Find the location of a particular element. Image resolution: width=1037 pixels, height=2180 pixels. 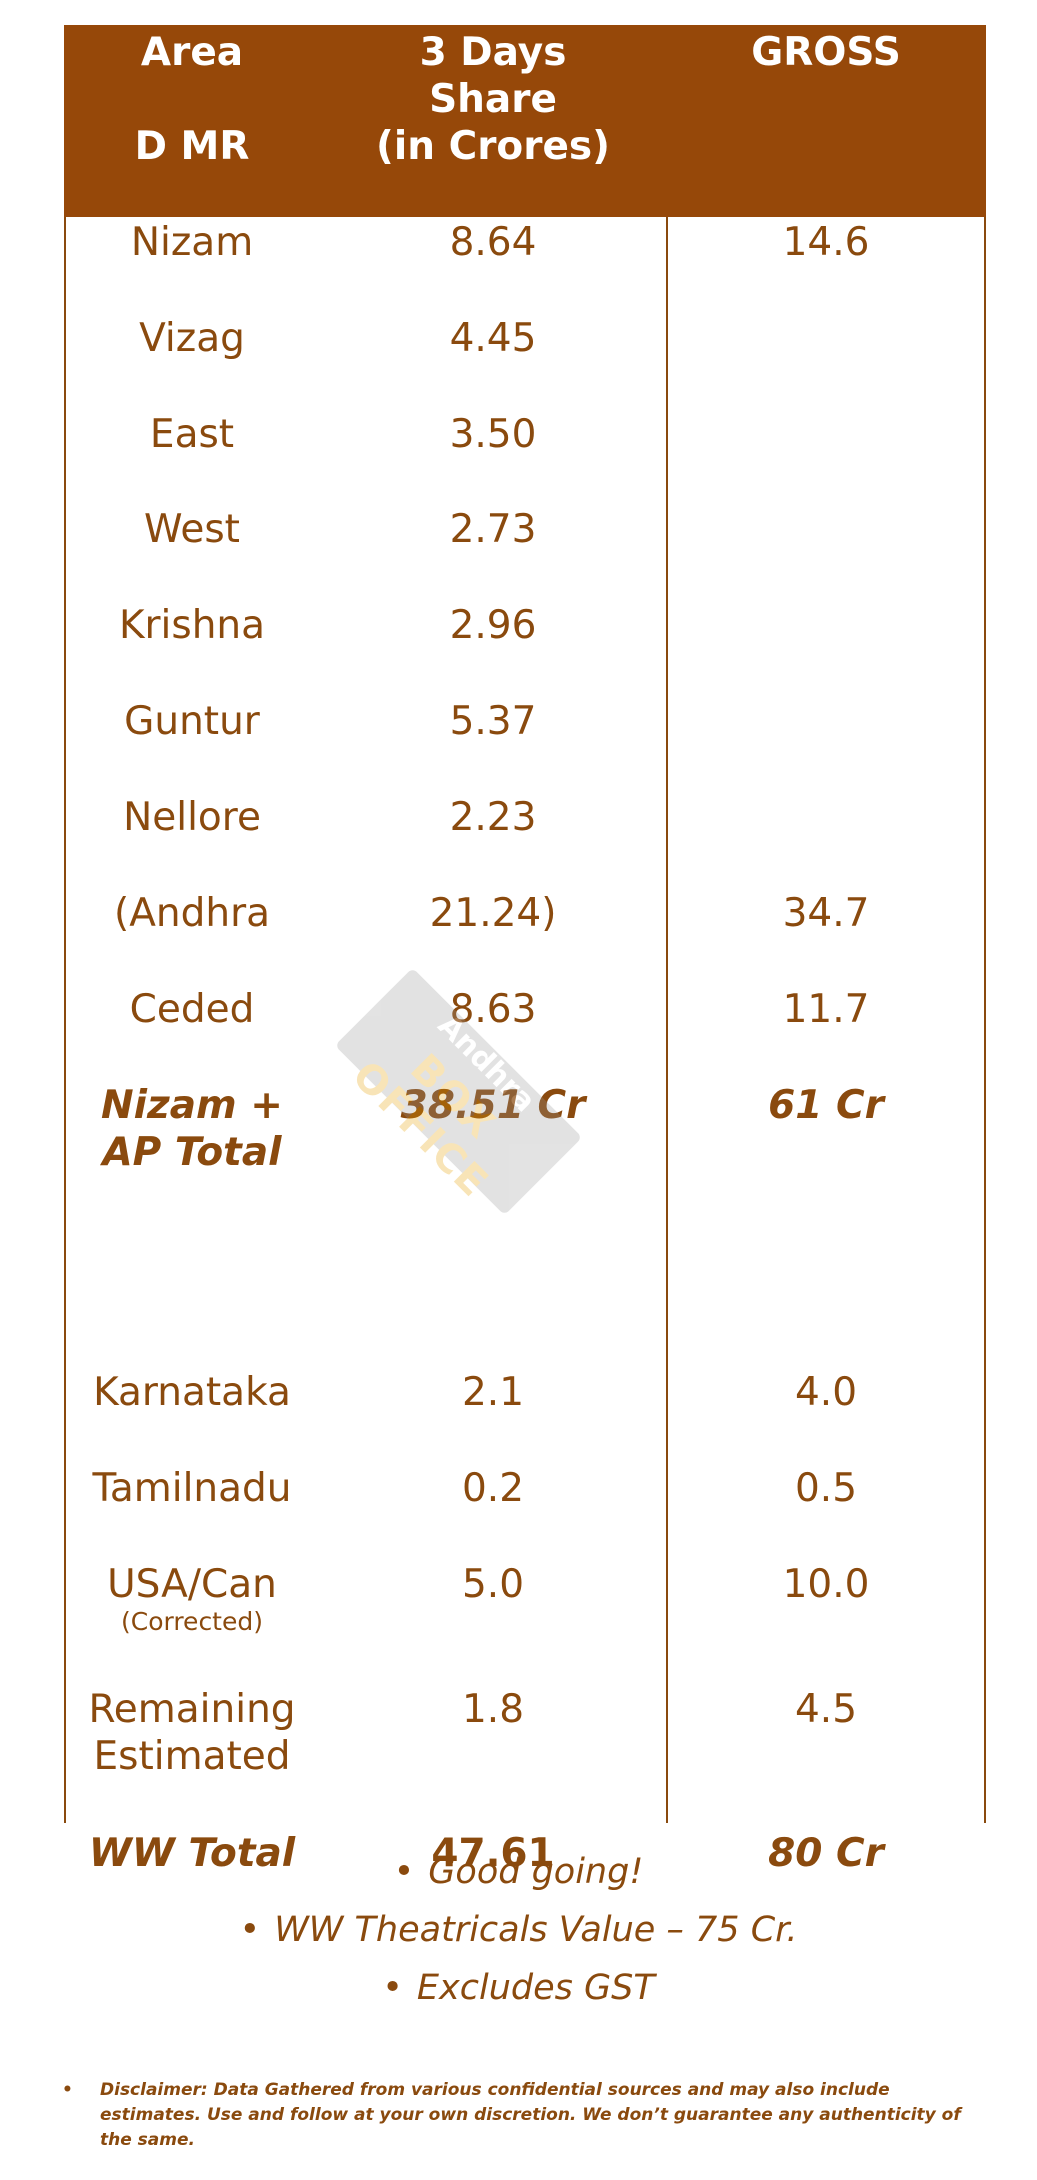

area-label-line2: Estimated is located at coordinates (192, 1756).